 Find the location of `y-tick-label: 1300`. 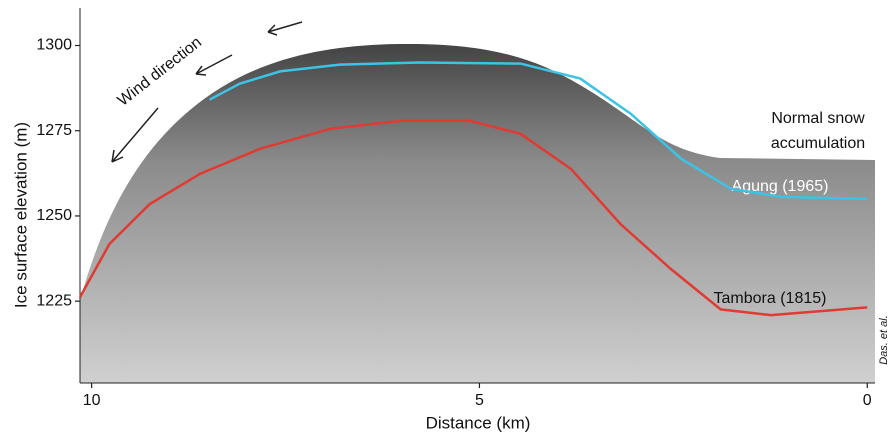

y-tick-label: 1300 is located at coordinates (54, 45).